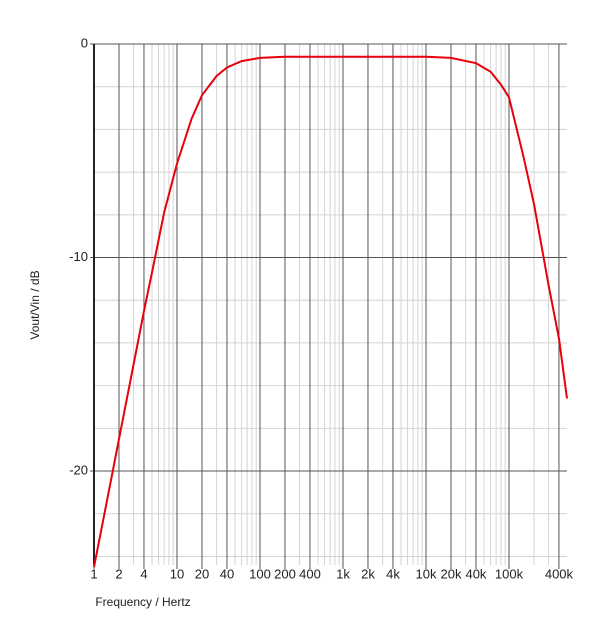  Describe the element at coordinates (475, 573) in the screenshot. I see `x-tick-label: 40k` at that location.